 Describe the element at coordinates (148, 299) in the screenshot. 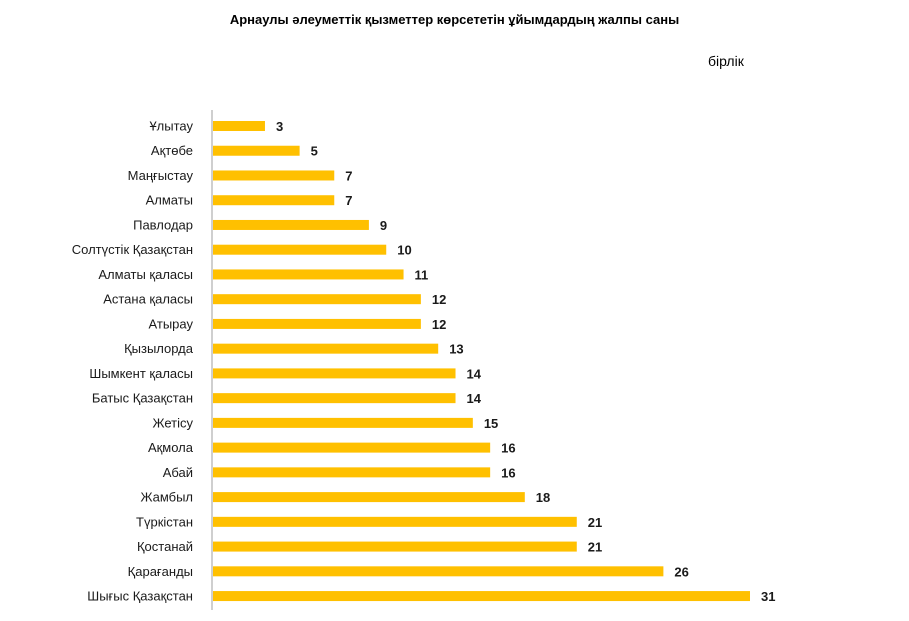

I see `category-label: Астана қаласы` at that location.